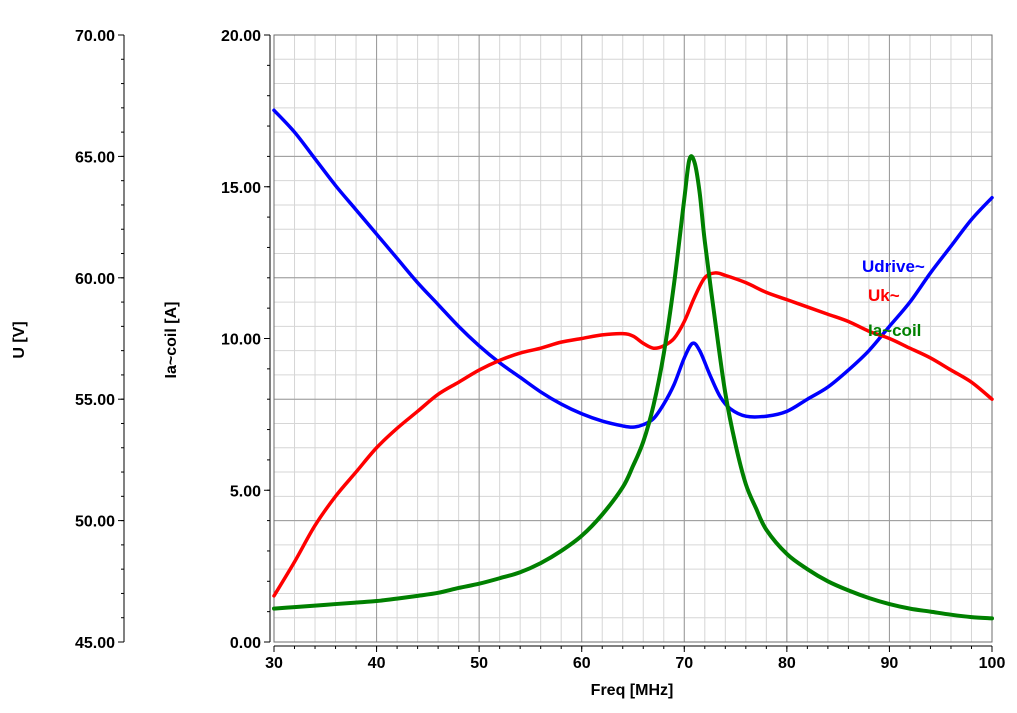 This screenshot has height=713, width=1017. What do you see at coordinates (274, 663) in the screenshot?
I see `x-axis-tick-label: 30` at bounding box center [274, 663].